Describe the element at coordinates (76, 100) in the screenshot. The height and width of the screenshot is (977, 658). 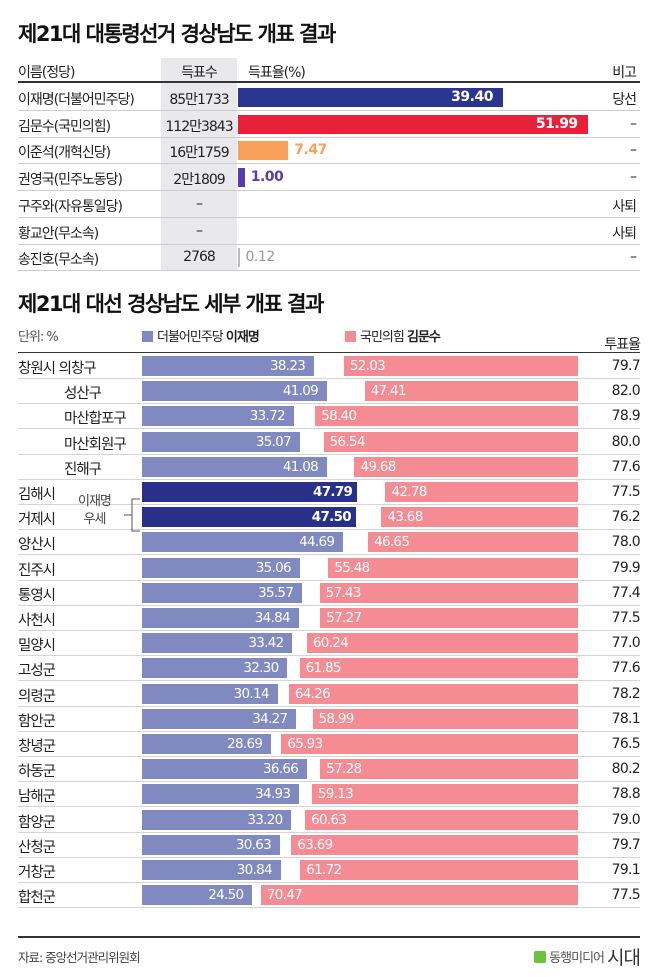
I see `candidate-name: 이재명(더불어민주당)` at that location.